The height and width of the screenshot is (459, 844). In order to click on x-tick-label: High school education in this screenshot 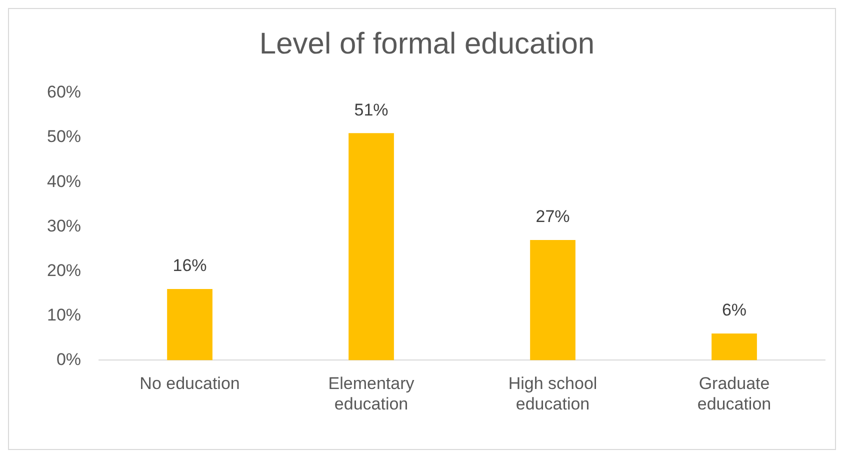, I will do `click(553, 394)`.